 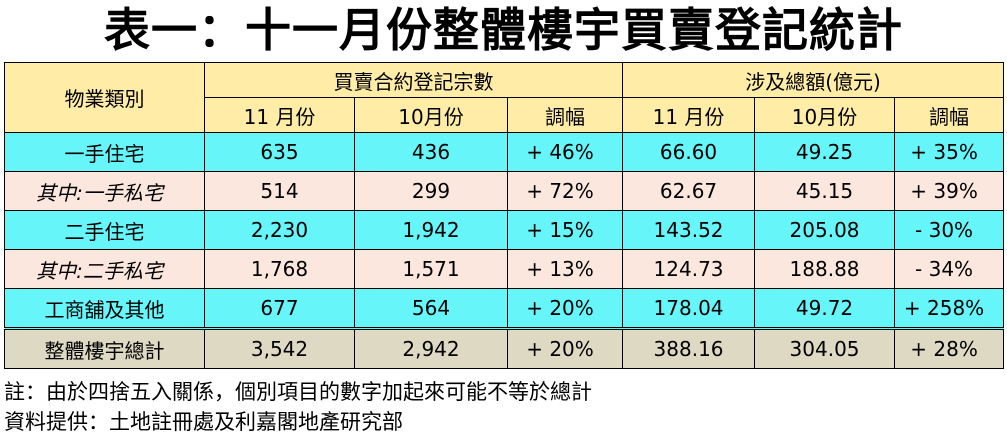 What do you see at coordinates (825, 269) in the screenshot?
I see `table-cell: 188.88` at bounding box center [825, 269].